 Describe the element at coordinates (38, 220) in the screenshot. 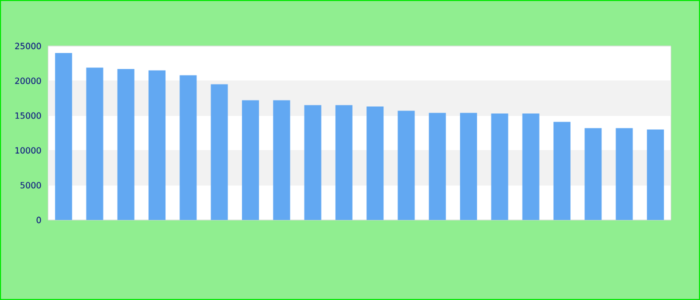

I see `y-tick-label: 0` at that location.